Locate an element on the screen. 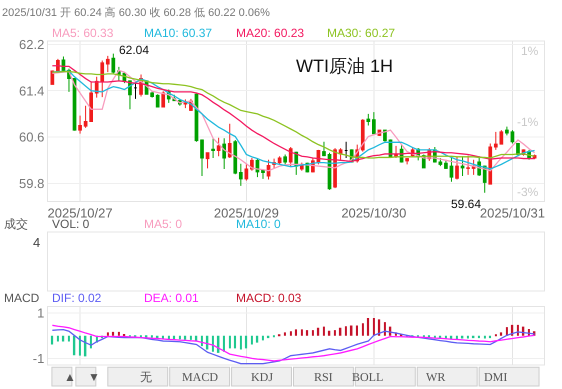  text: WR is located at coordinates (436, 377).